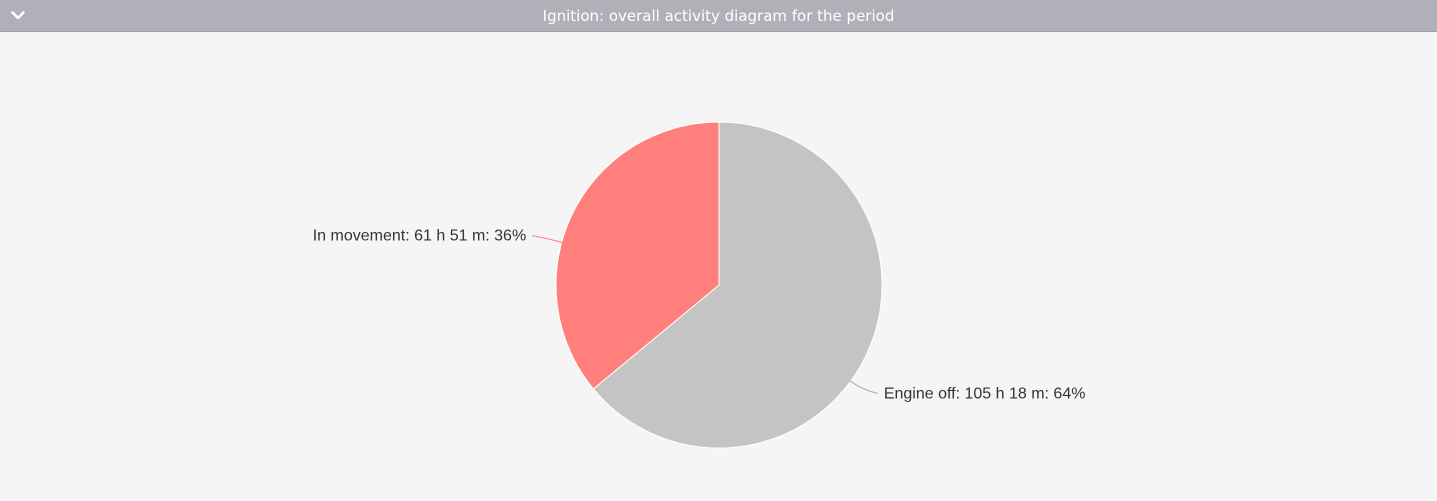 This screenshot has height=501, width=1437. I want to click on collapse-button, so click(18, 16).